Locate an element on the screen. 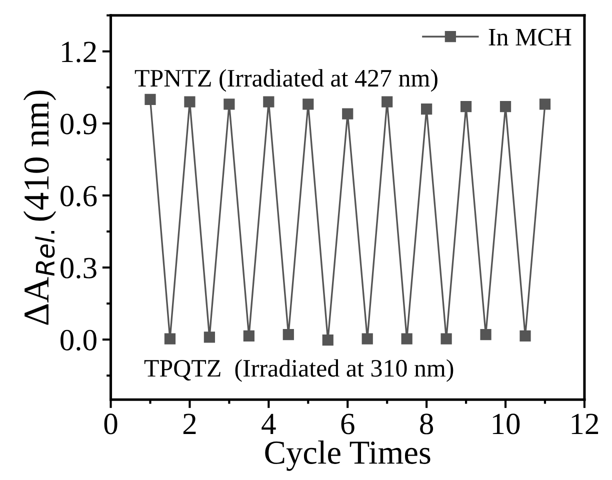 This screenshot has height=480, width=612. x-tick-label: 12 is located at coordinates (585, 424).